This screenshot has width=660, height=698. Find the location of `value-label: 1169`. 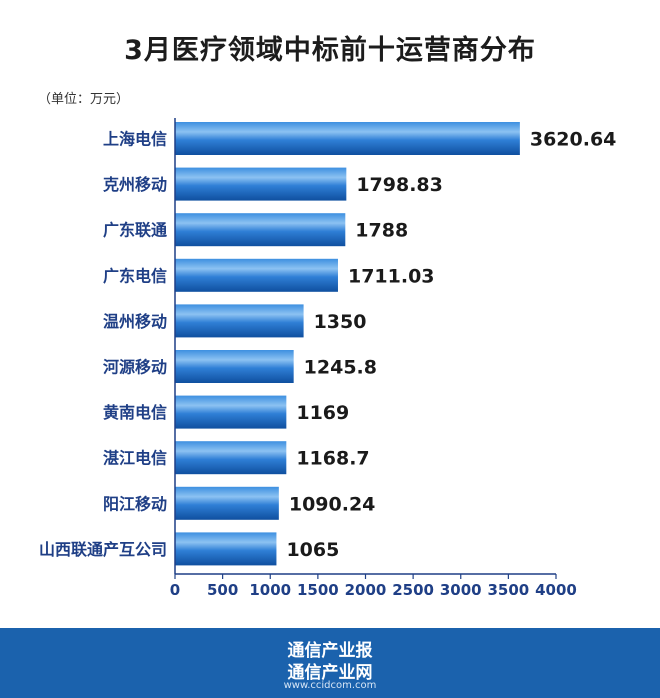

value-label: 1169 is located at coordinates (322, 413).